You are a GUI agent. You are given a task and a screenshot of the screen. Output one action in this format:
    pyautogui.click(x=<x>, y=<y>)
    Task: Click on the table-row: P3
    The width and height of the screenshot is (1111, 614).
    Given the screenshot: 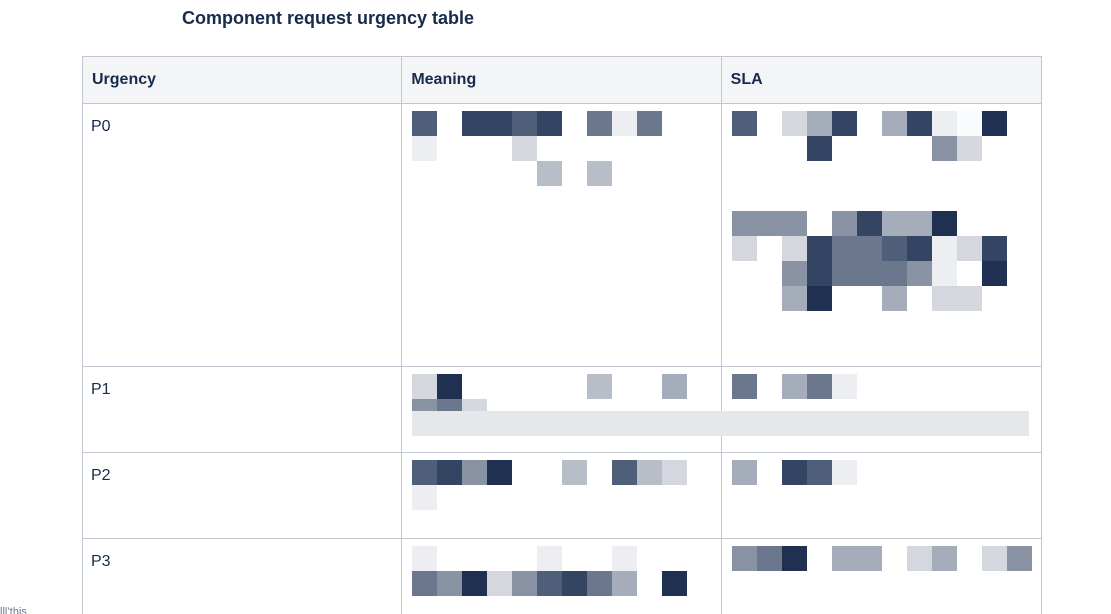 What is the action you would take?
    pyautogui.click(x=562, y=576)
    